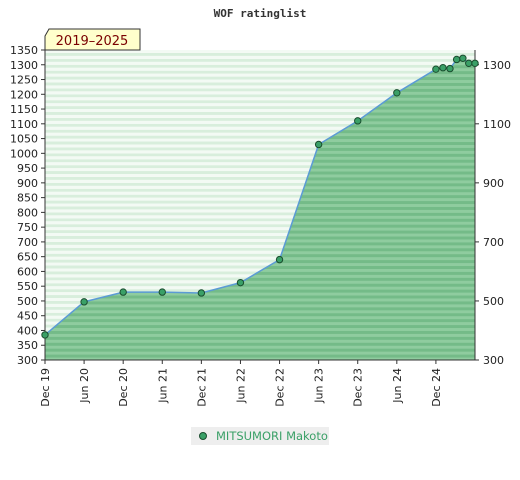 The width and height of the screenshot is (520, 480). What do you see at coordinates (358, 387) in the screenshot?
I see `x-tick-label: Dec 23` at bounding box center [358, 387].